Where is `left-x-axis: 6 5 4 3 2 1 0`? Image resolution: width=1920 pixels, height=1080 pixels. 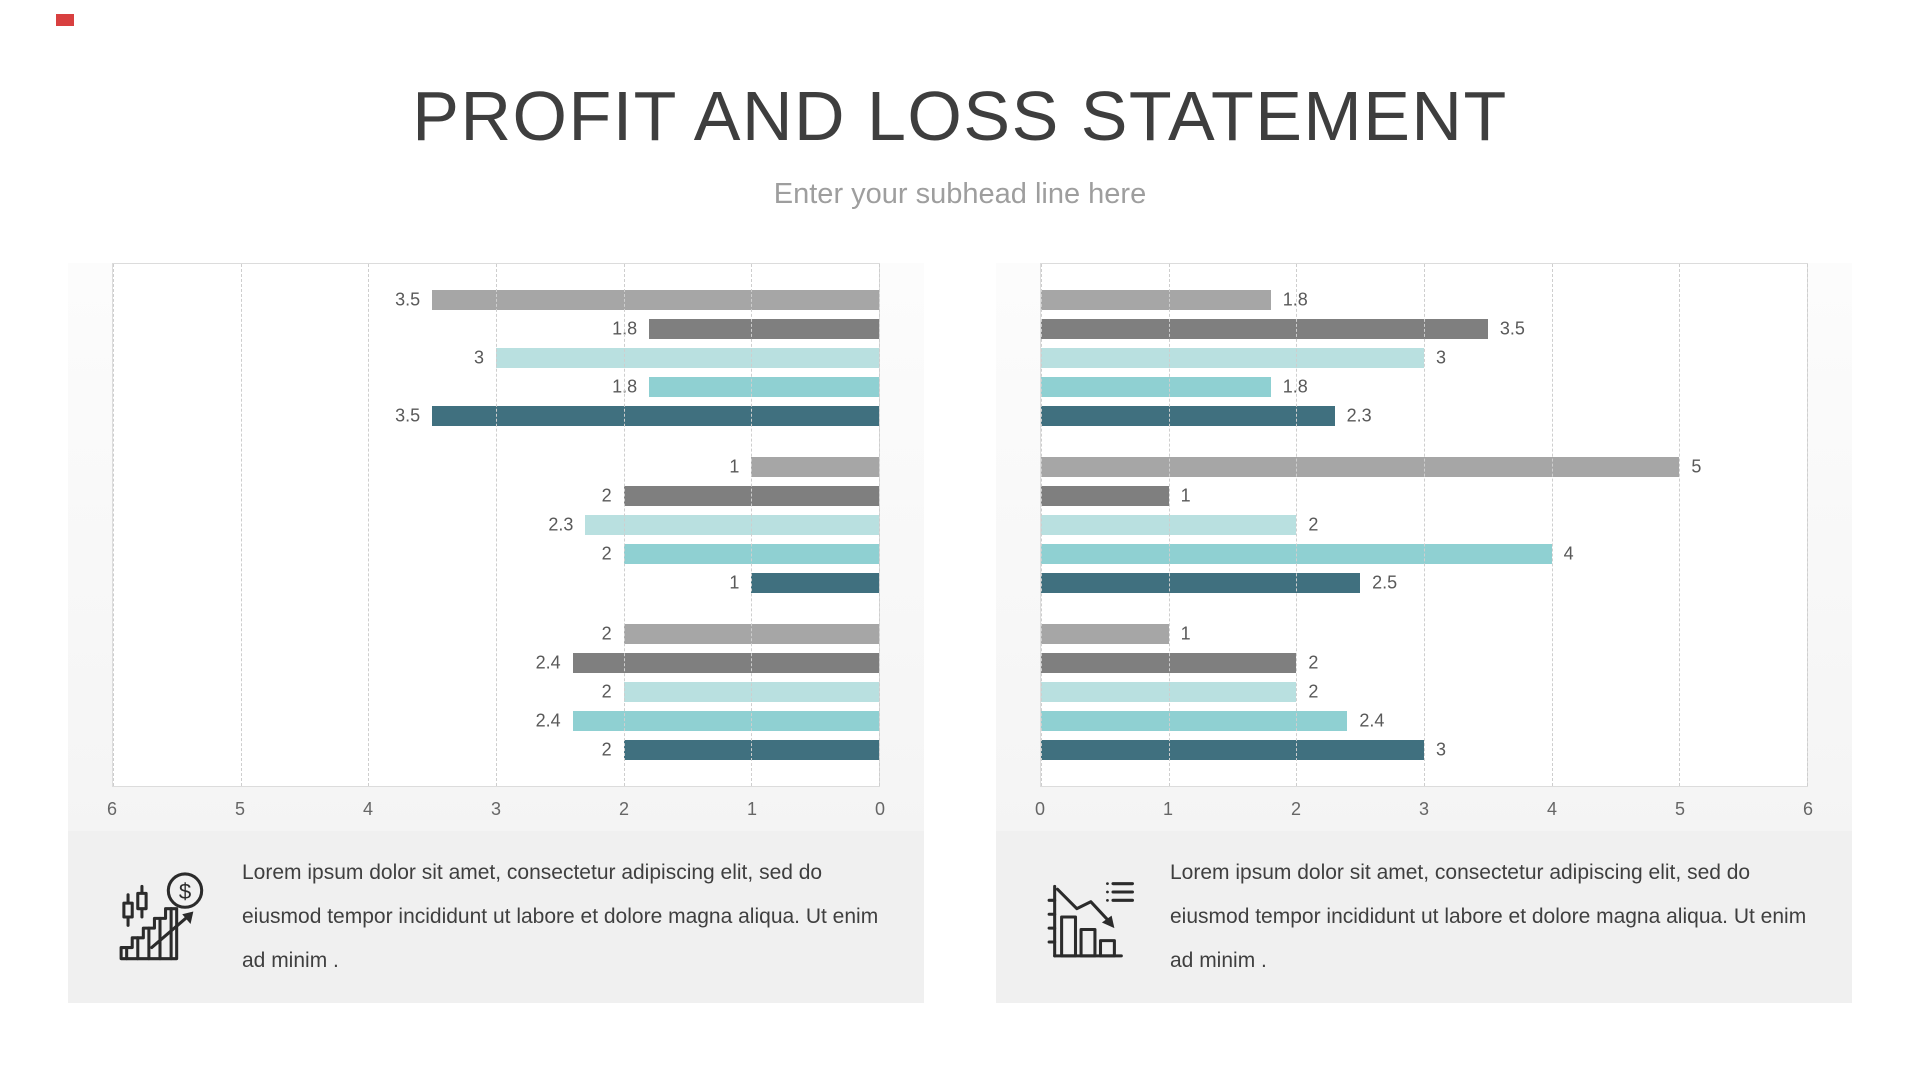 left-x-axis: 6 5 4 3 2 1 0 is located at coordinates (496, 809).